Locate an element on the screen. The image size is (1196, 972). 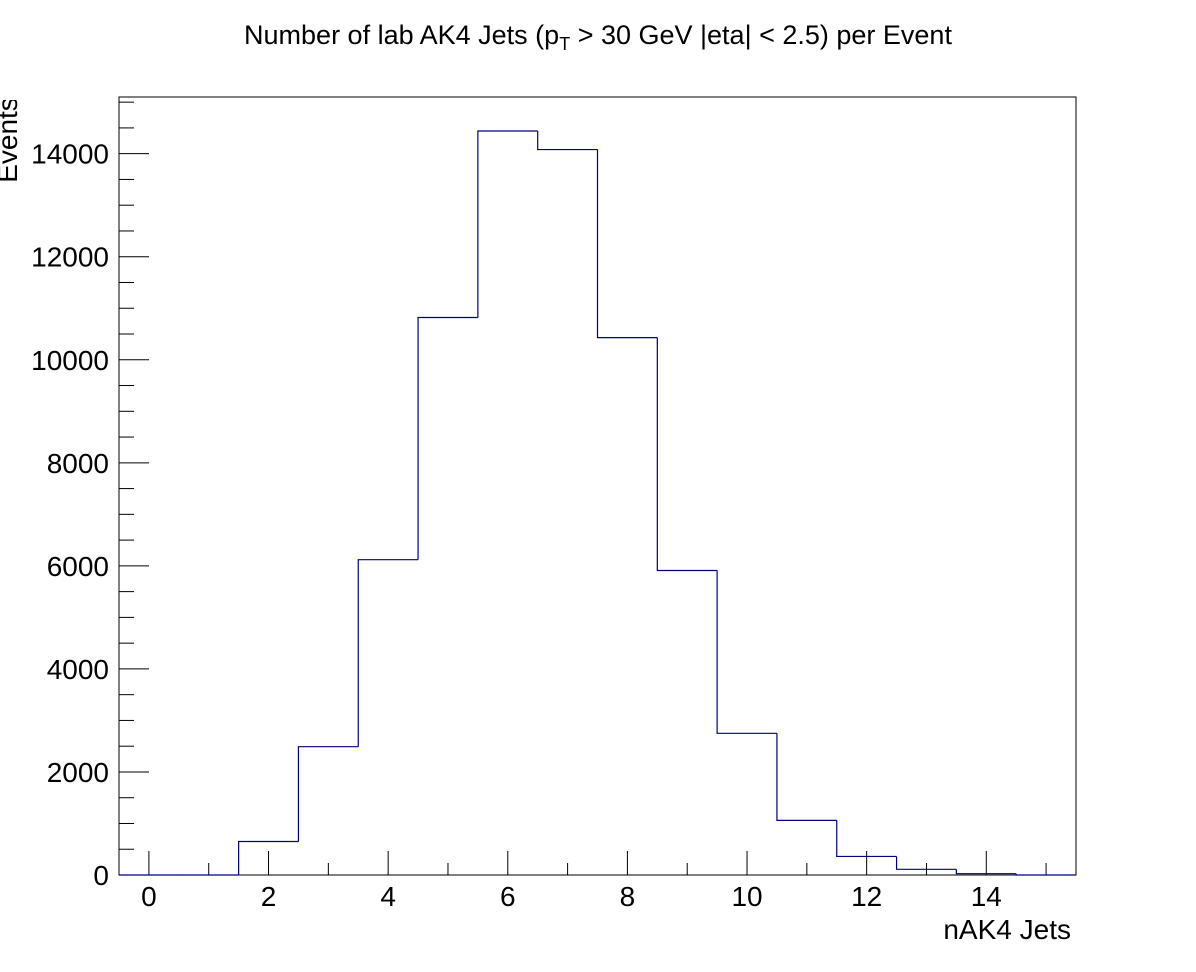
chart-title-subscript: T is located at coordinates (565, 44).